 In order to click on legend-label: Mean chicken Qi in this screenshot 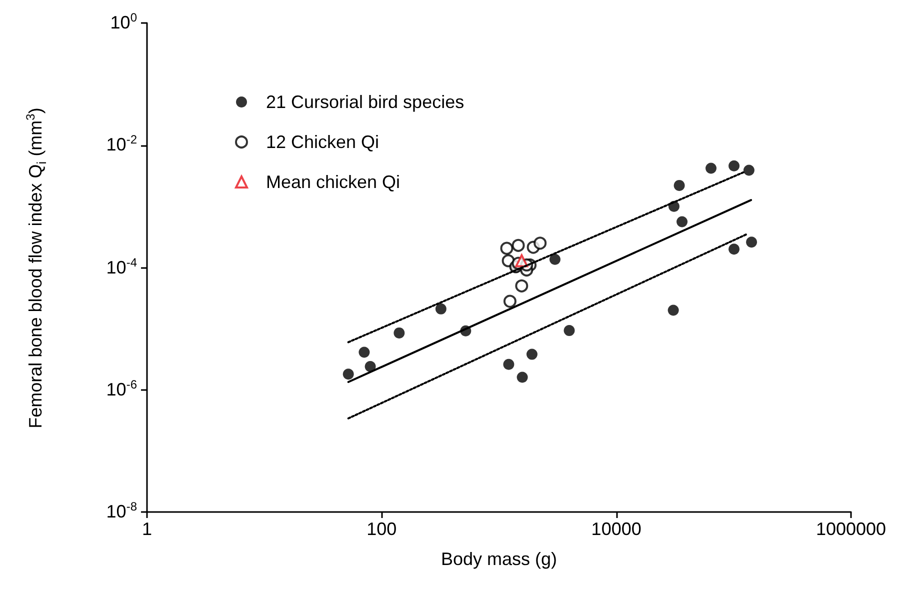, I will do `click(333, 182)`.